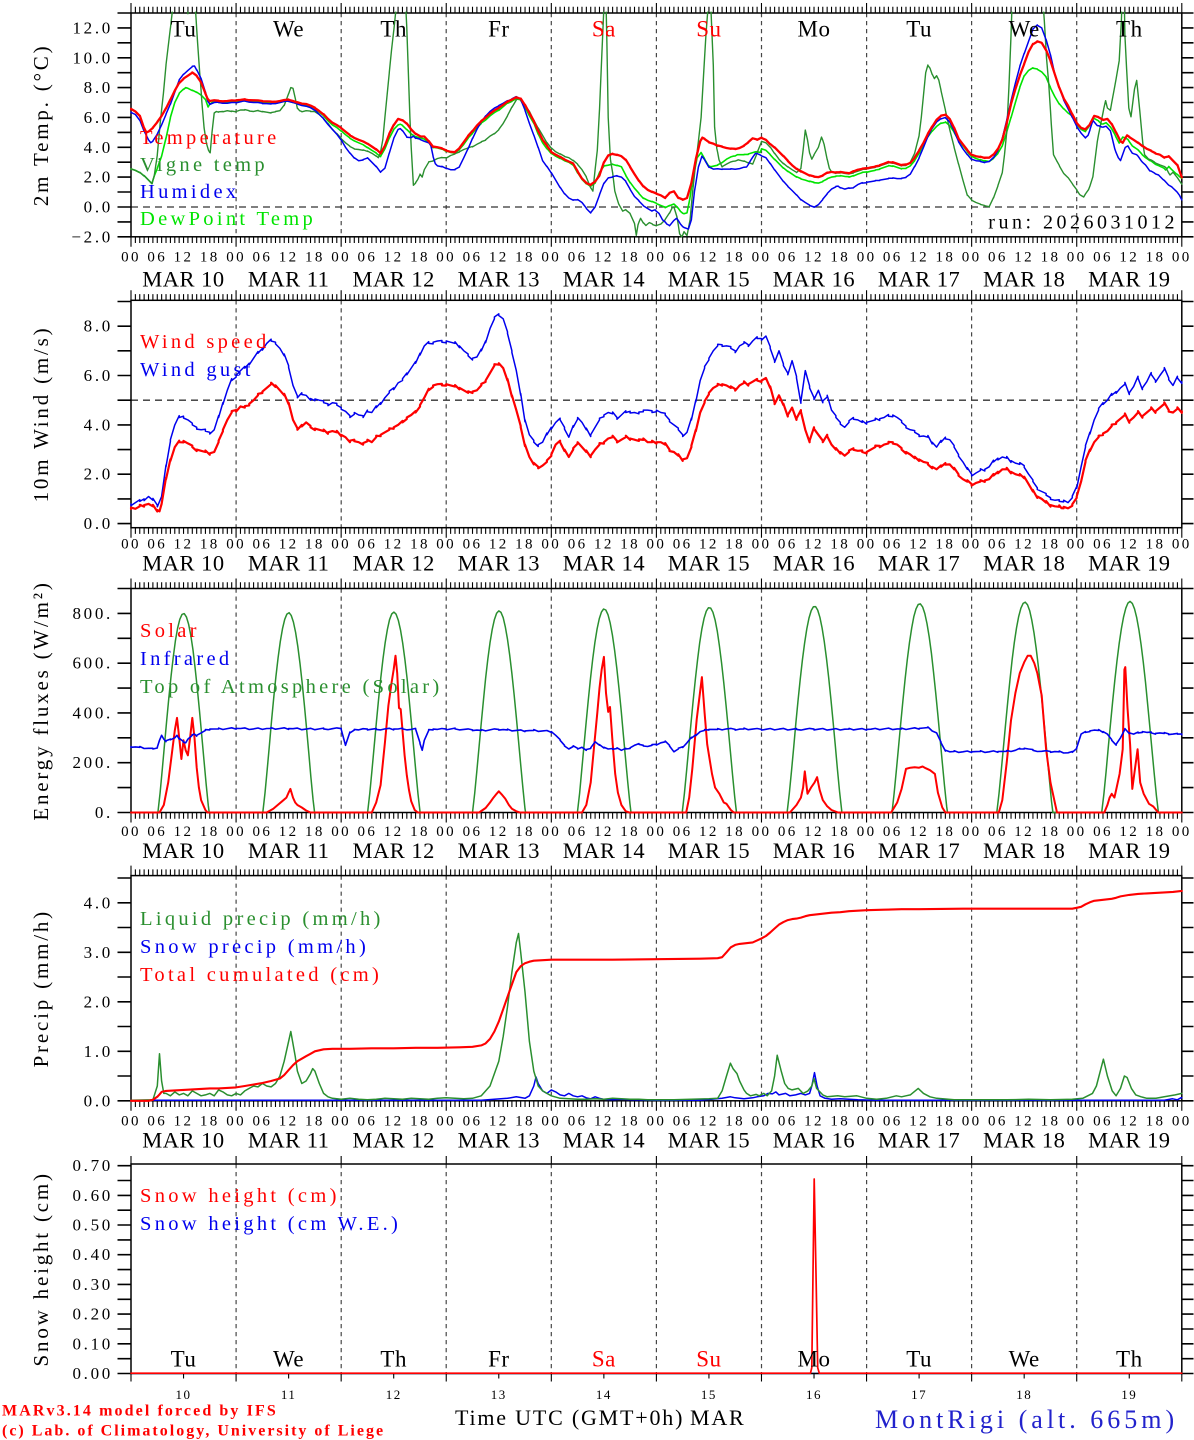 The image size is (1194, 1440). What do you see at coordinates (170, 631) in the screenshot?
I see `svg-text: Solar` at bounding box center [170, 631].